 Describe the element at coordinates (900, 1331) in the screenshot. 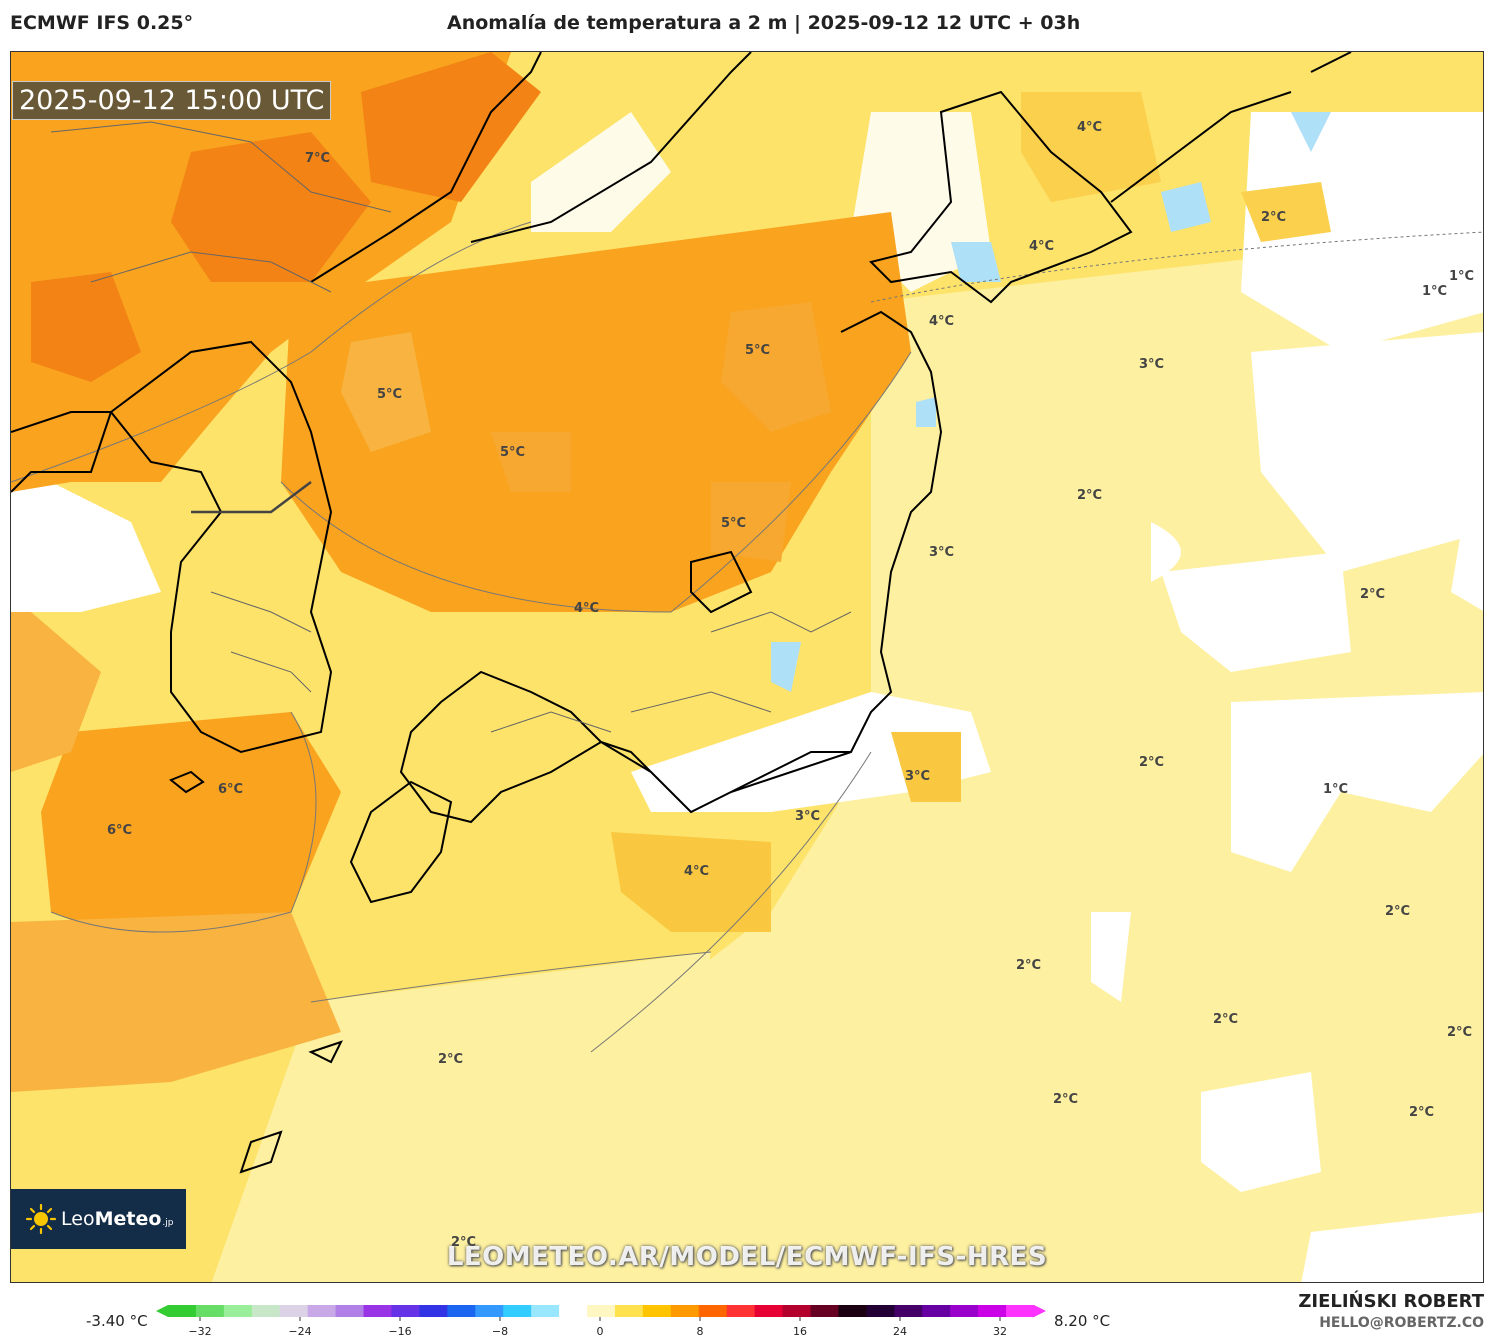

I see `colorbar-tick-label: 24` at that location.